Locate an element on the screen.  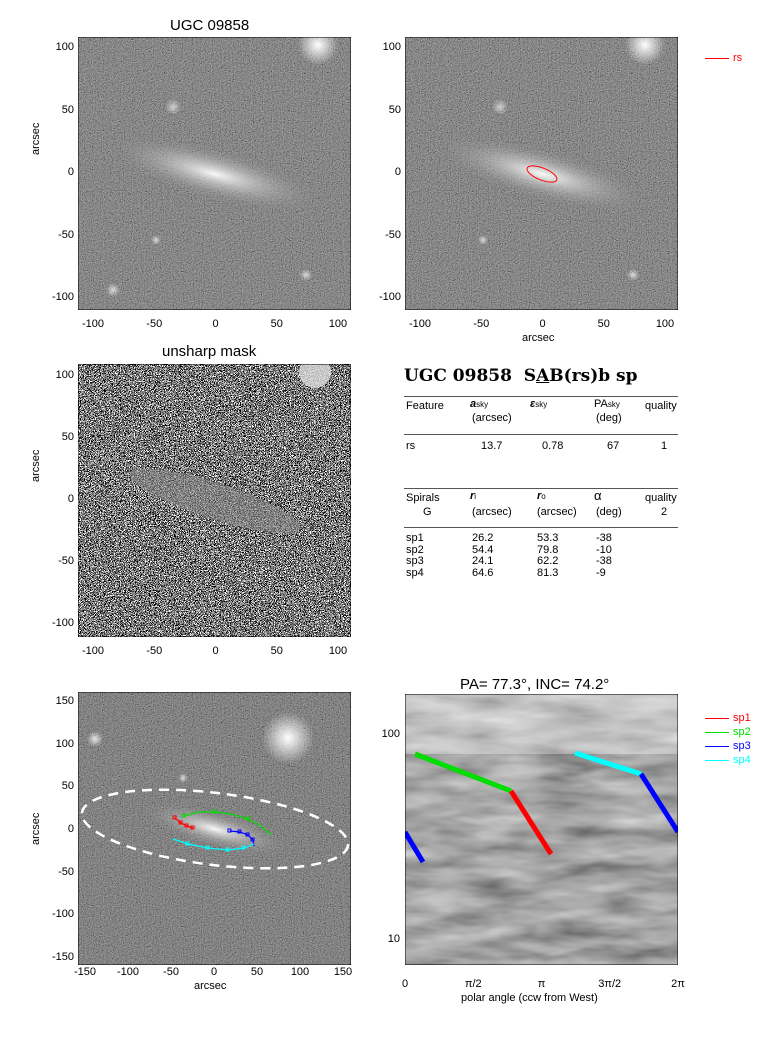
bottom-left-xlabel: arcsec is located at coordinates (210, 986).